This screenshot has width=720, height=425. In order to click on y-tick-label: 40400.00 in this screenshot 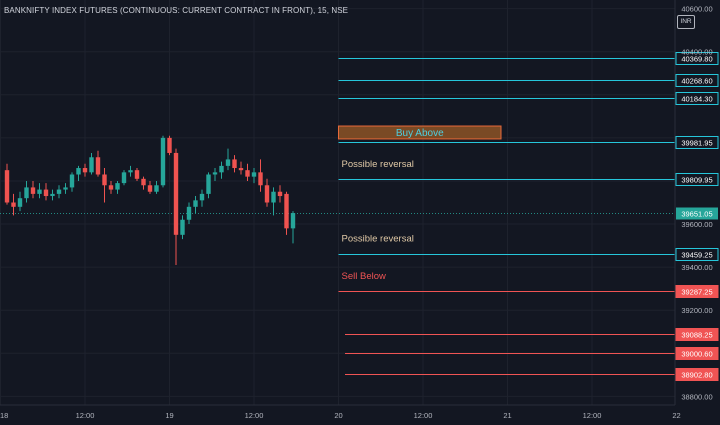, I will do `click(696, 52)`.